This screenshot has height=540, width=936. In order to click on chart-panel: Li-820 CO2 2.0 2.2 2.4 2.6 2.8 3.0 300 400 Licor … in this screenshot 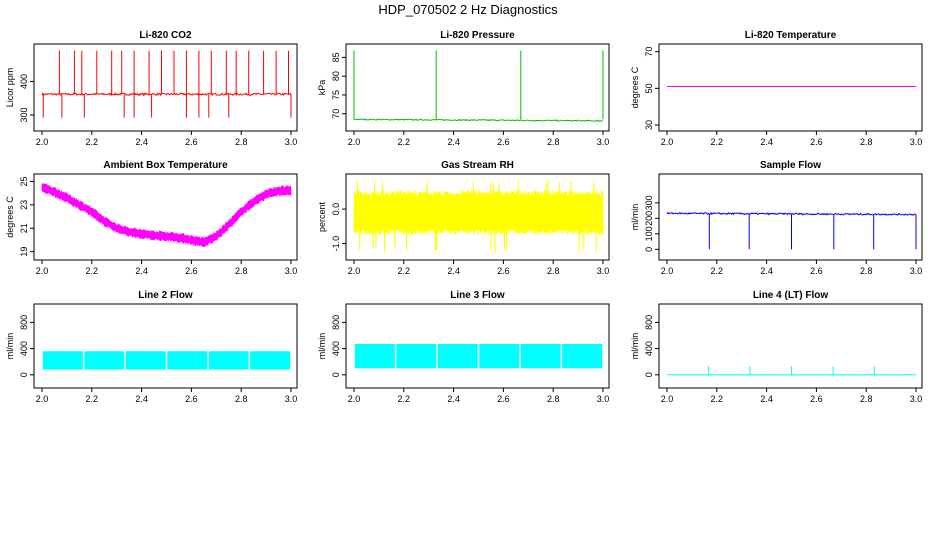, I will do `click(151, 88)`.